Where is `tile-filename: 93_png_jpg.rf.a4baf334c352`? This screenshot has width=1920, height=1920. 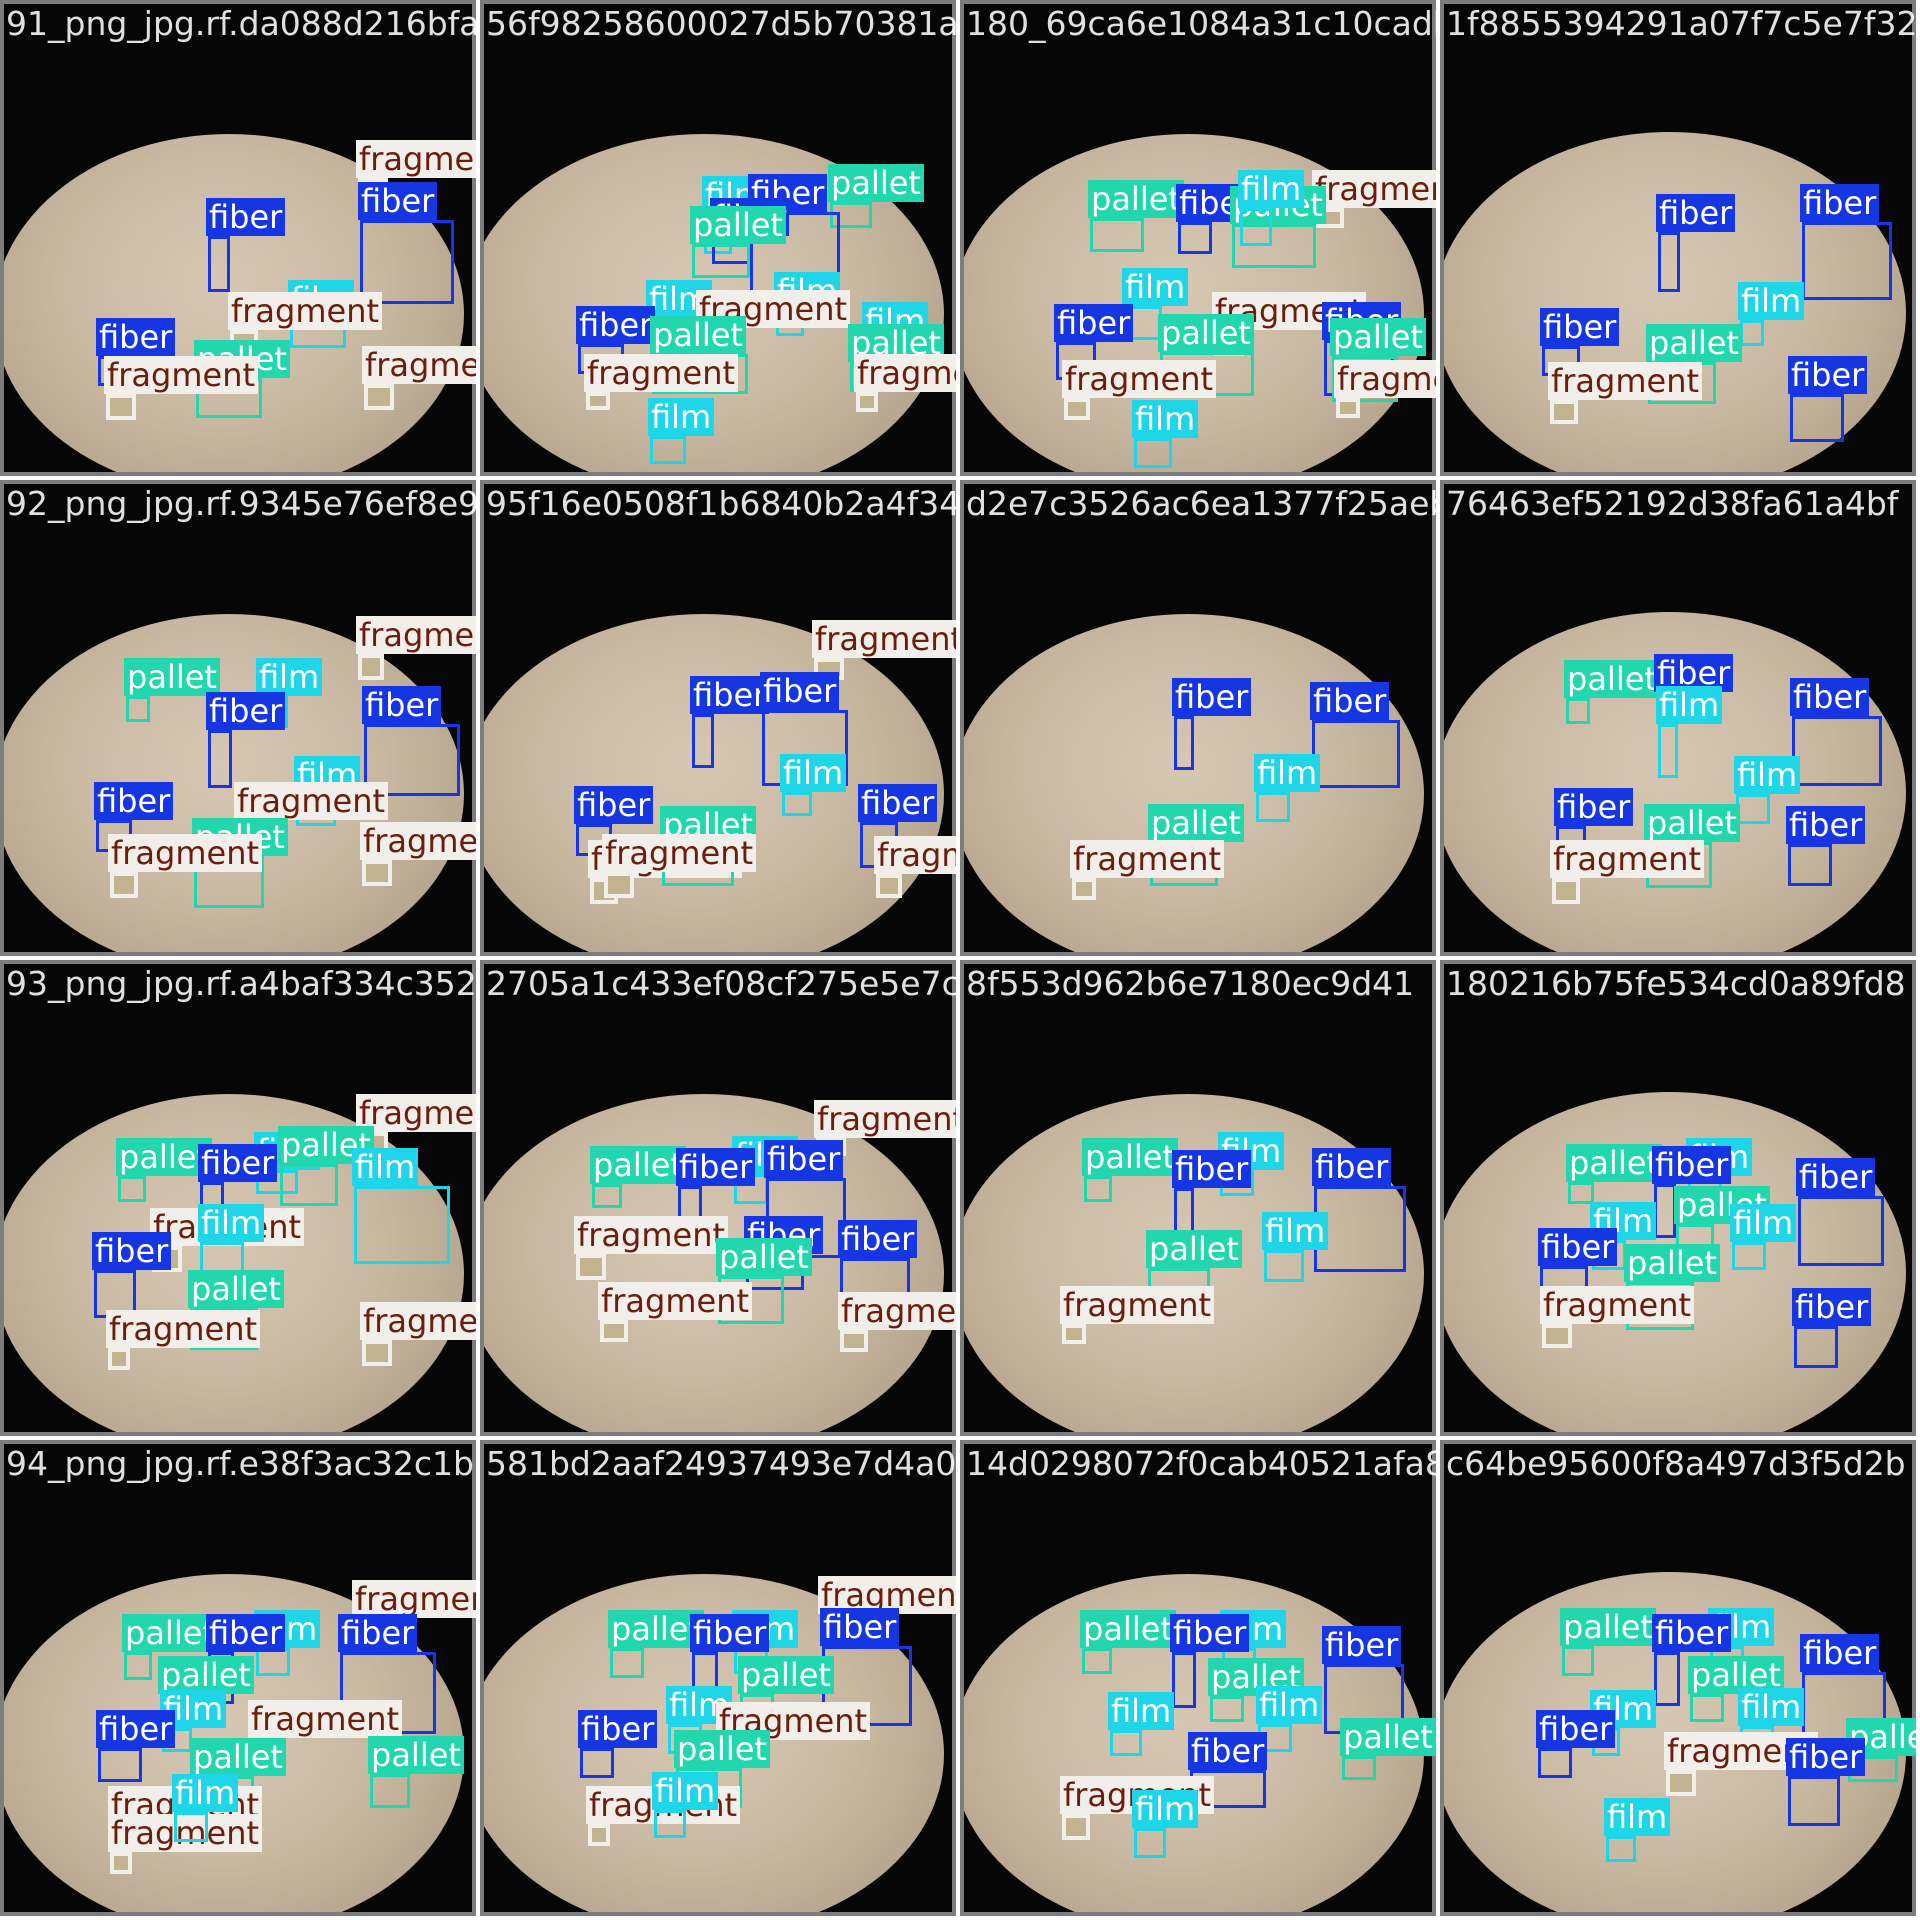
tile-filename: 93_png_jpg.rf.a4baf334c352 is located at coordinates (241, 984).